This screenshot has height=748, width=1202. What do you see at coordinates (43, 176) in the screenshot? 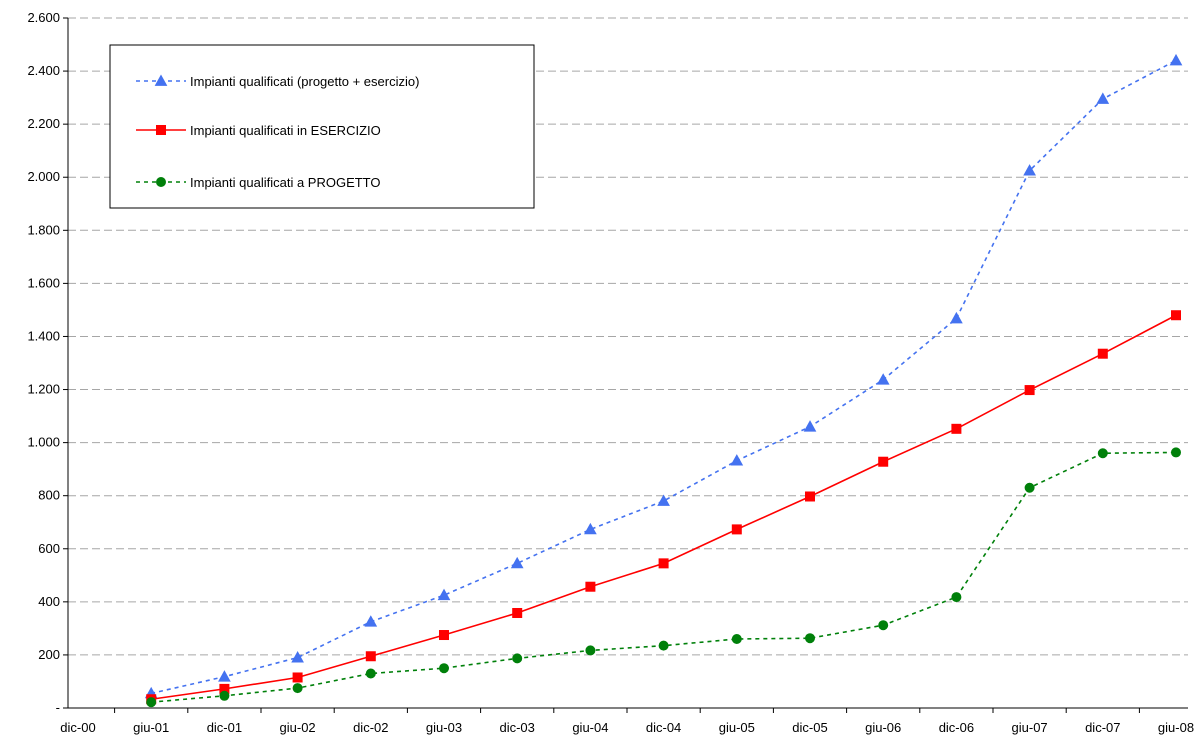
I see `y-tick-label: 2.000` at bounding box center [43, 176].